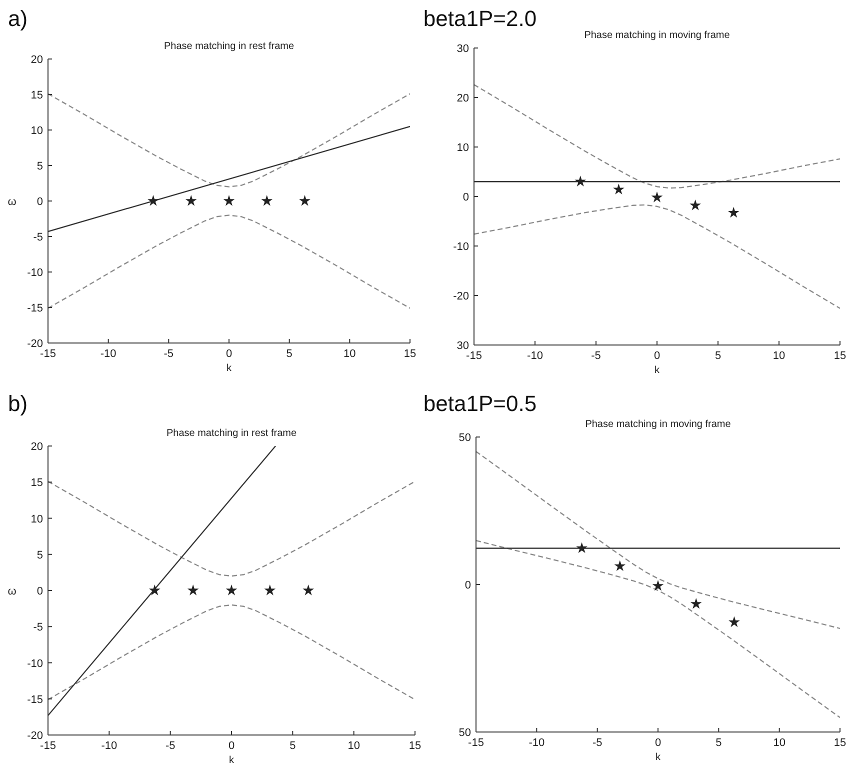  Describe the element at coordinates (18, 403) in the screenshot. I see `text: b)` at that location.